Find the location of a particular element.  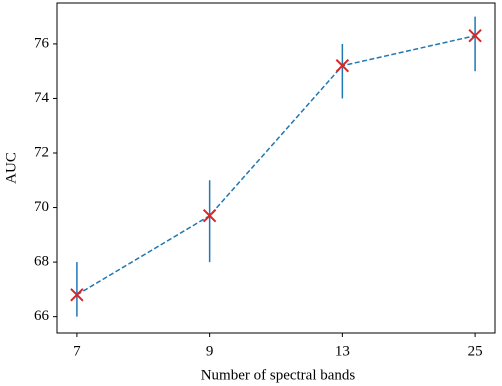

y-tick-label: 70 is located at coordinates (41, 207).